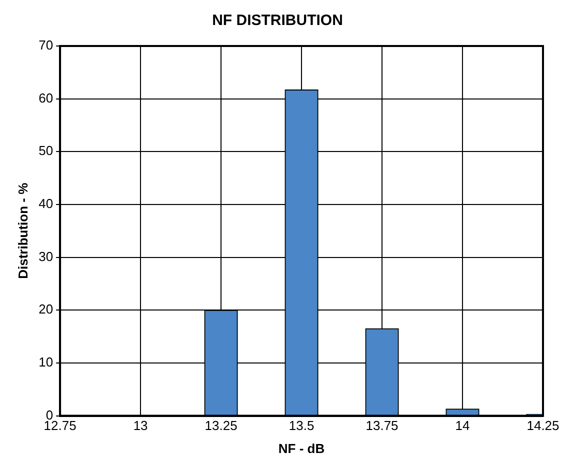 The width and height of the screenshot is (573, 469). What do you see at coordinates (46, 150) in the screenshot?
I see `y-tick-label: 50` at bounding box center [46, 150].